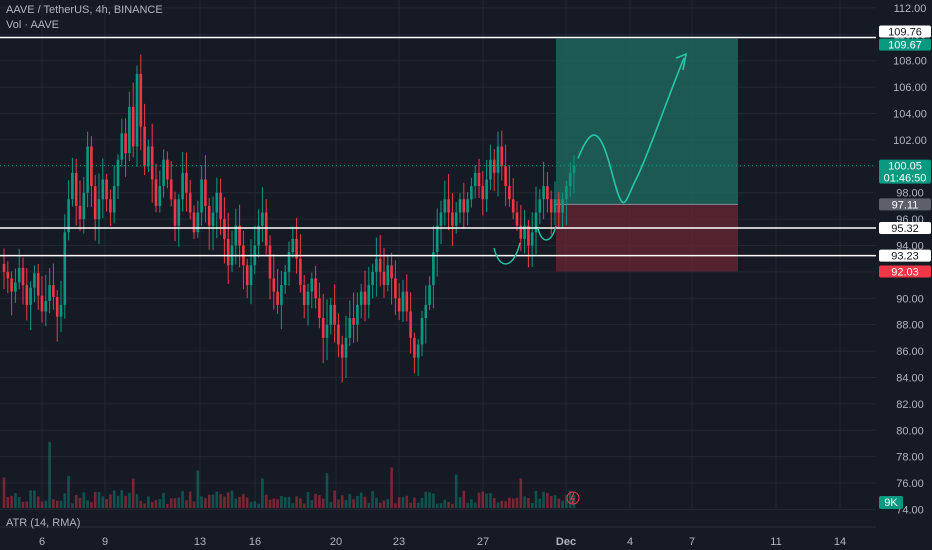  Describe the element at coordinates (566, 542) in the screenshot. I see `time-tick-label: Dec` at that location.